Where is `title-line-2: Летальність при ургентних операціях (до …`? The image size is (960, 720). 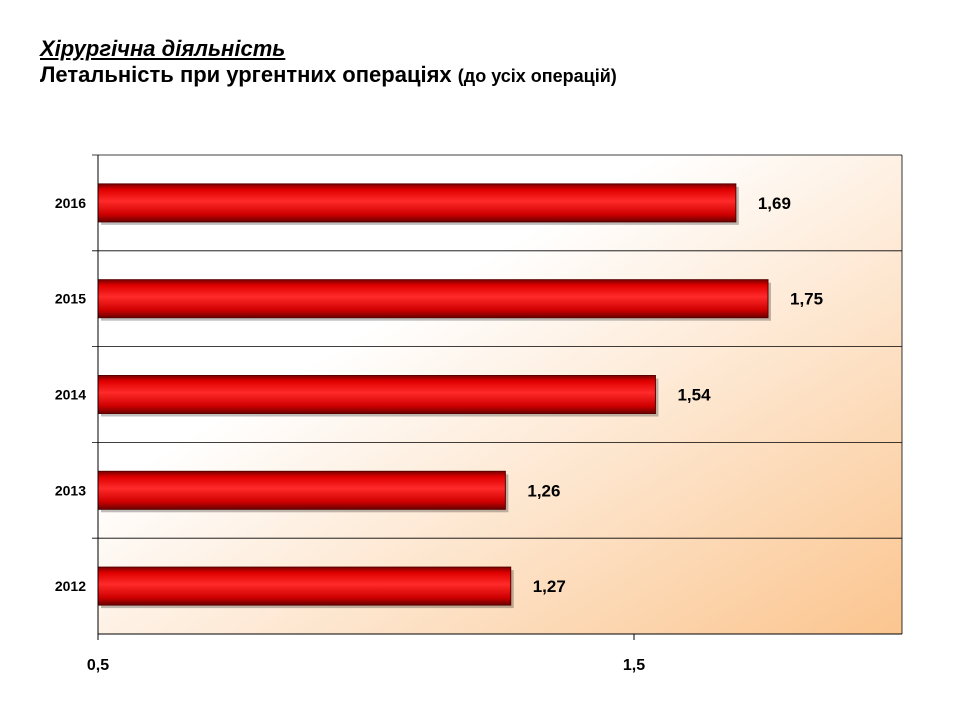
title-line-2: Летальність при ургентних операціях (до … is located at coordinates (328, 75).